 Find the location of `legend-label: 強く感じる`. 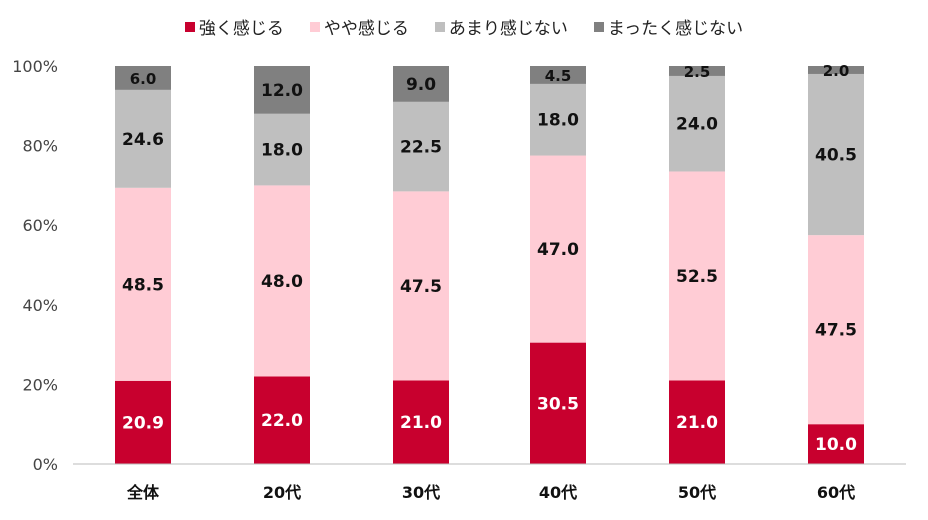

legend-label: 強く感じる is located at coordinates (241, 29).